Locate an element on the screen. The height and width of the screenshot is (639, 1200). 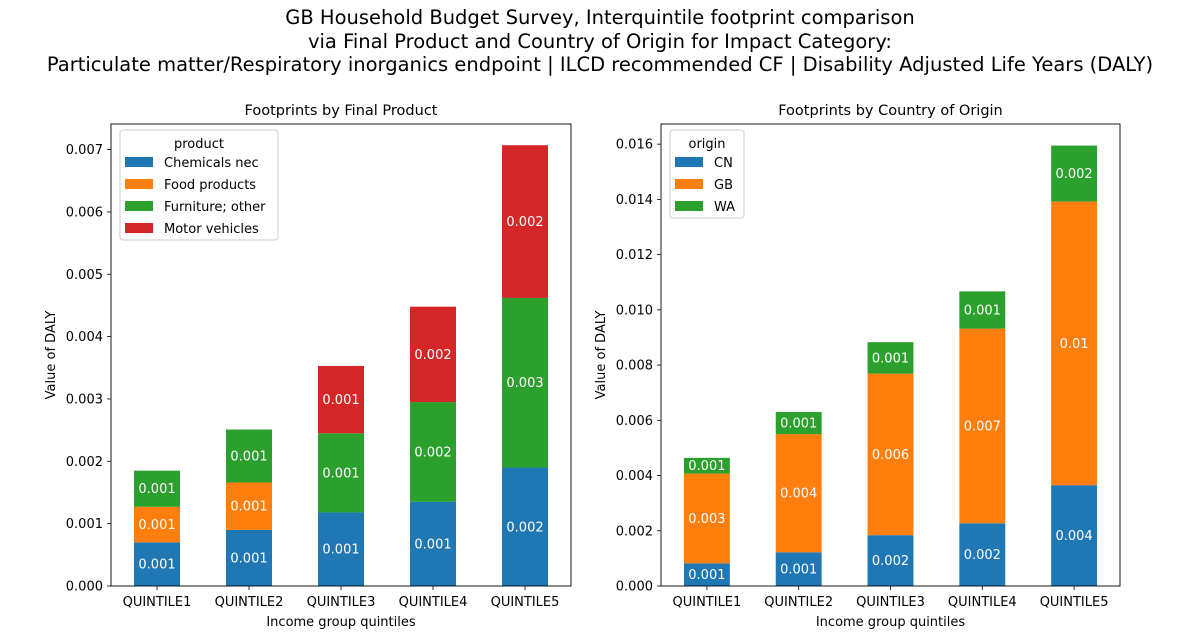
chart2-data-label: 0.003 is located at coordinates (706, 519).